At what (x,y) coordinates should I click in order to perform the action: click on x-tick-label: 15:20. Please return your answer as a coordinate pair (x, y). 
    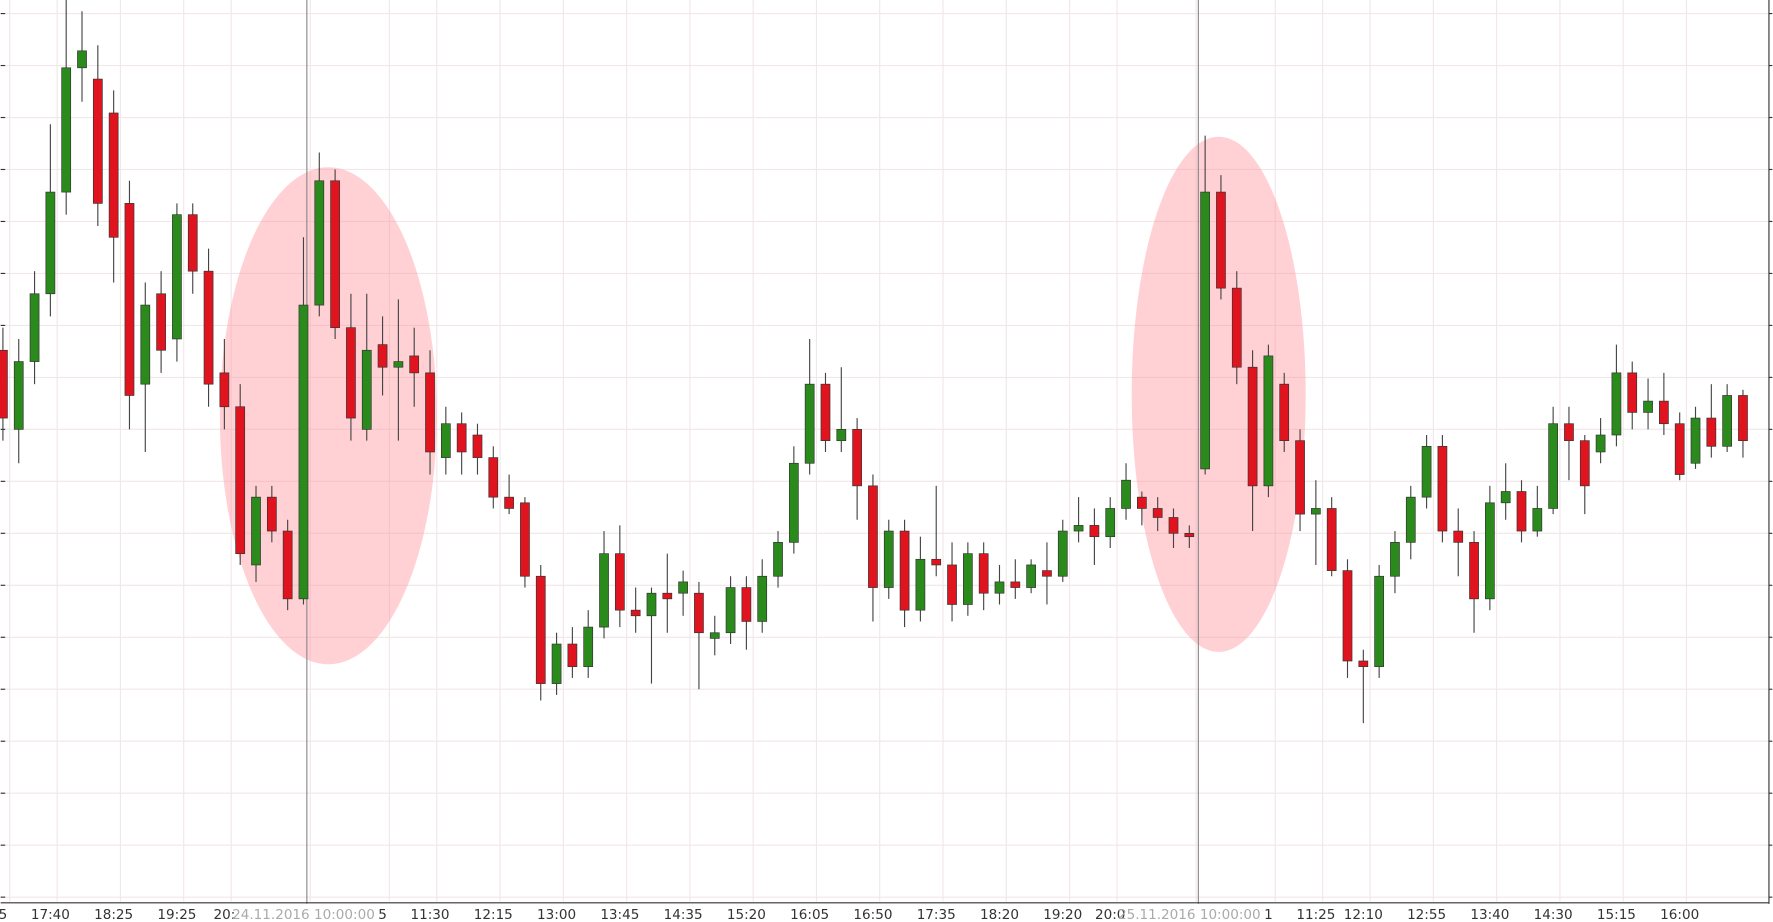
    Looking at the image, I should click on (746, 914).